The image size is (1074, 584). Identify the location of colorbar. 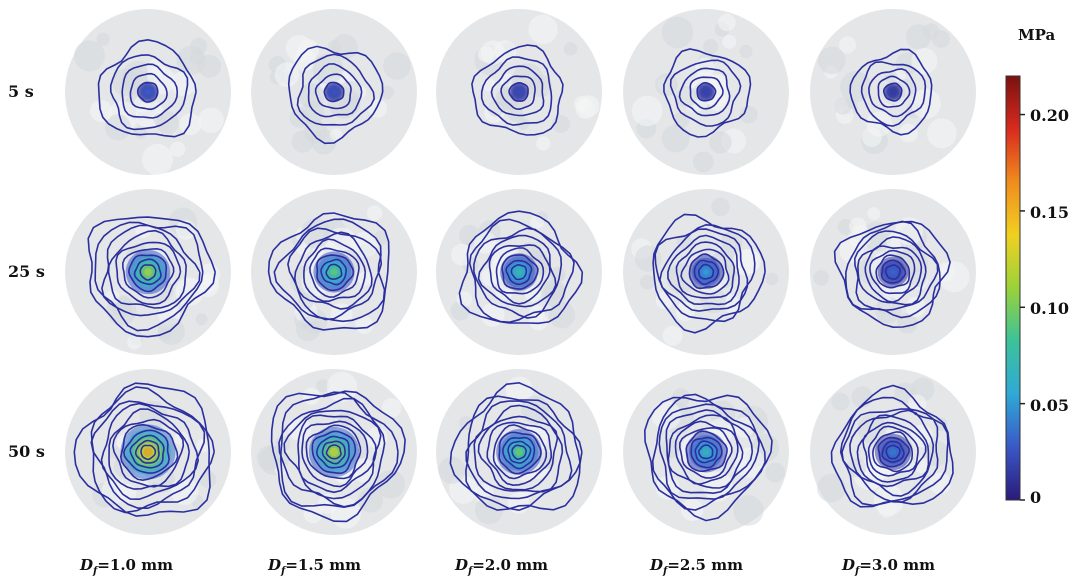
(1013, 288).